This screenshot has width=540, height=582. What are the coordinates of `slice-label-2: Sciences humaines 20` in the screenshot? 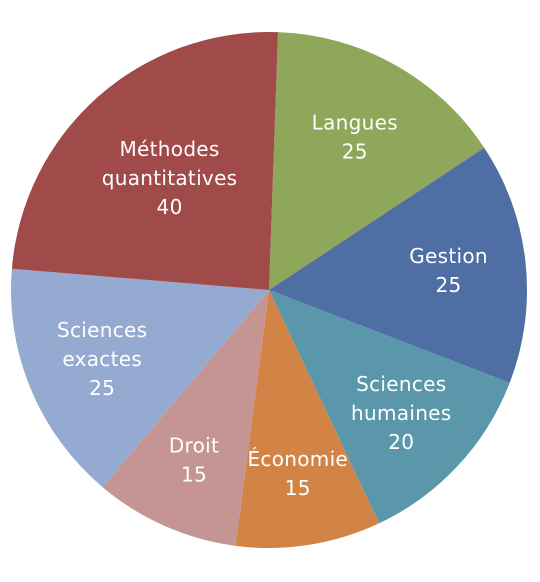 It's located at (401, 413).